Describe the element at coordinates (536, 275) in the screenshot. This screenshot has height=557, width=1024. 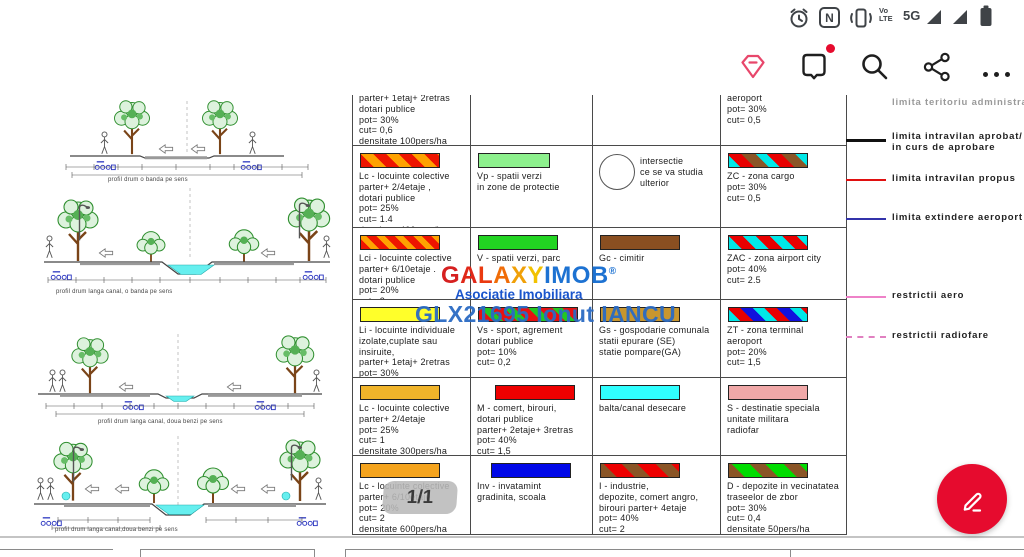
I see `brand-letter: Y` at that location.